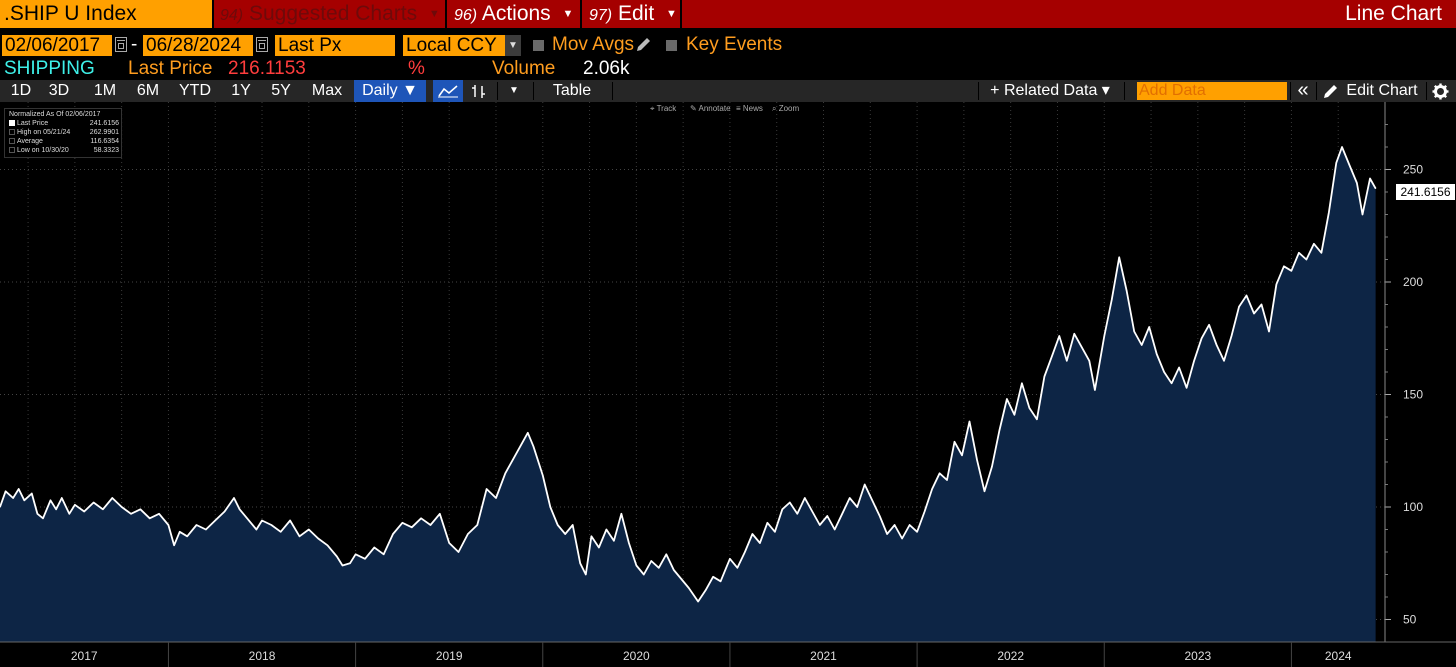 The height and width of the screenshot is (667, 1456). Describe the element at coordinates (1440, 91) in the screenshot. I see `gear-icon` at that location.